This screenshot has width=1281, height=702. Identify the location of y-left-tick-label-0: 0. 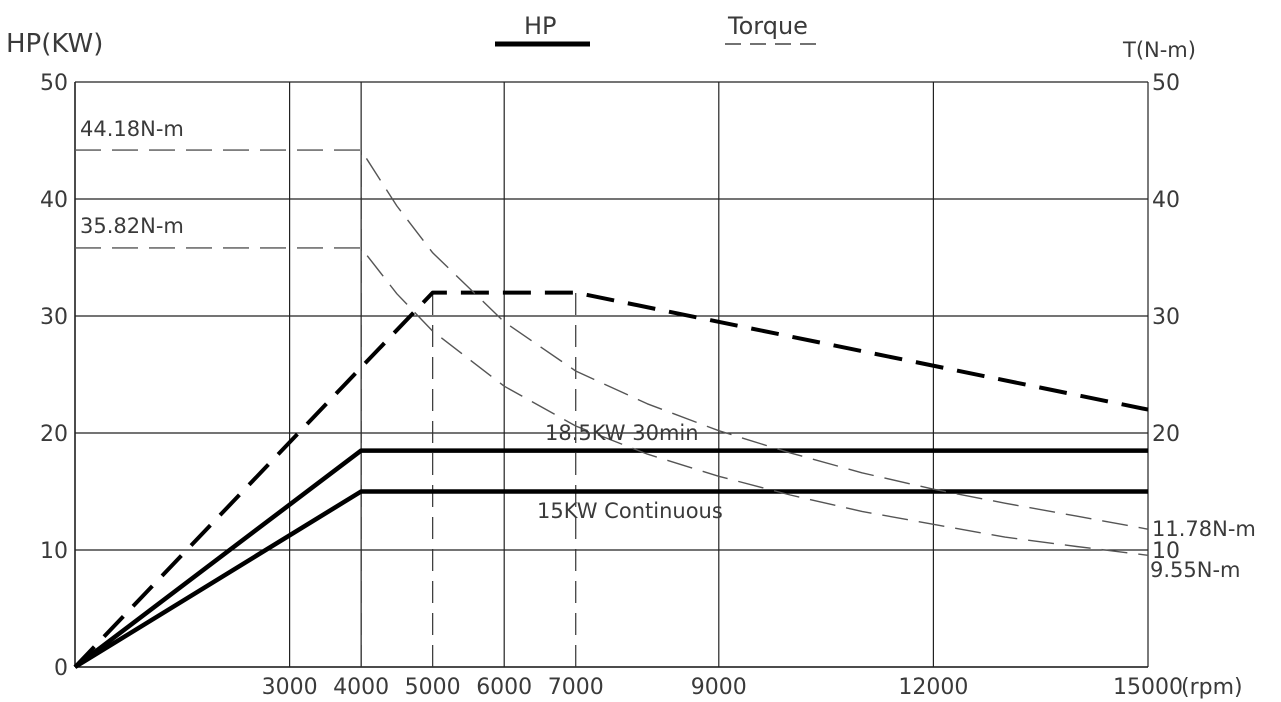
(61, 668).